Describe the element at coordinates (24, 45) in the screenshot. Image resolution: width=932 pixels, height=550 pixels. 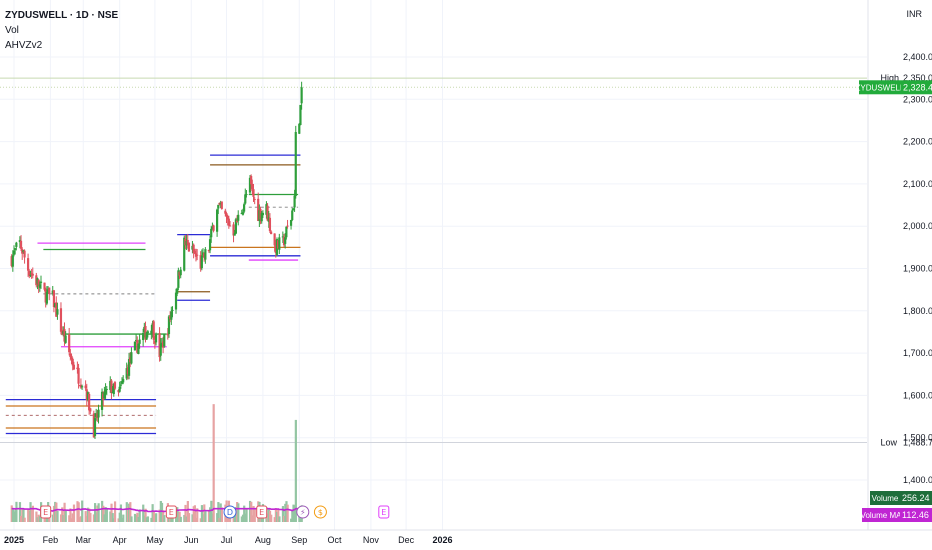
I see `indicator-ahvz-label: AHVZv2` at that location.